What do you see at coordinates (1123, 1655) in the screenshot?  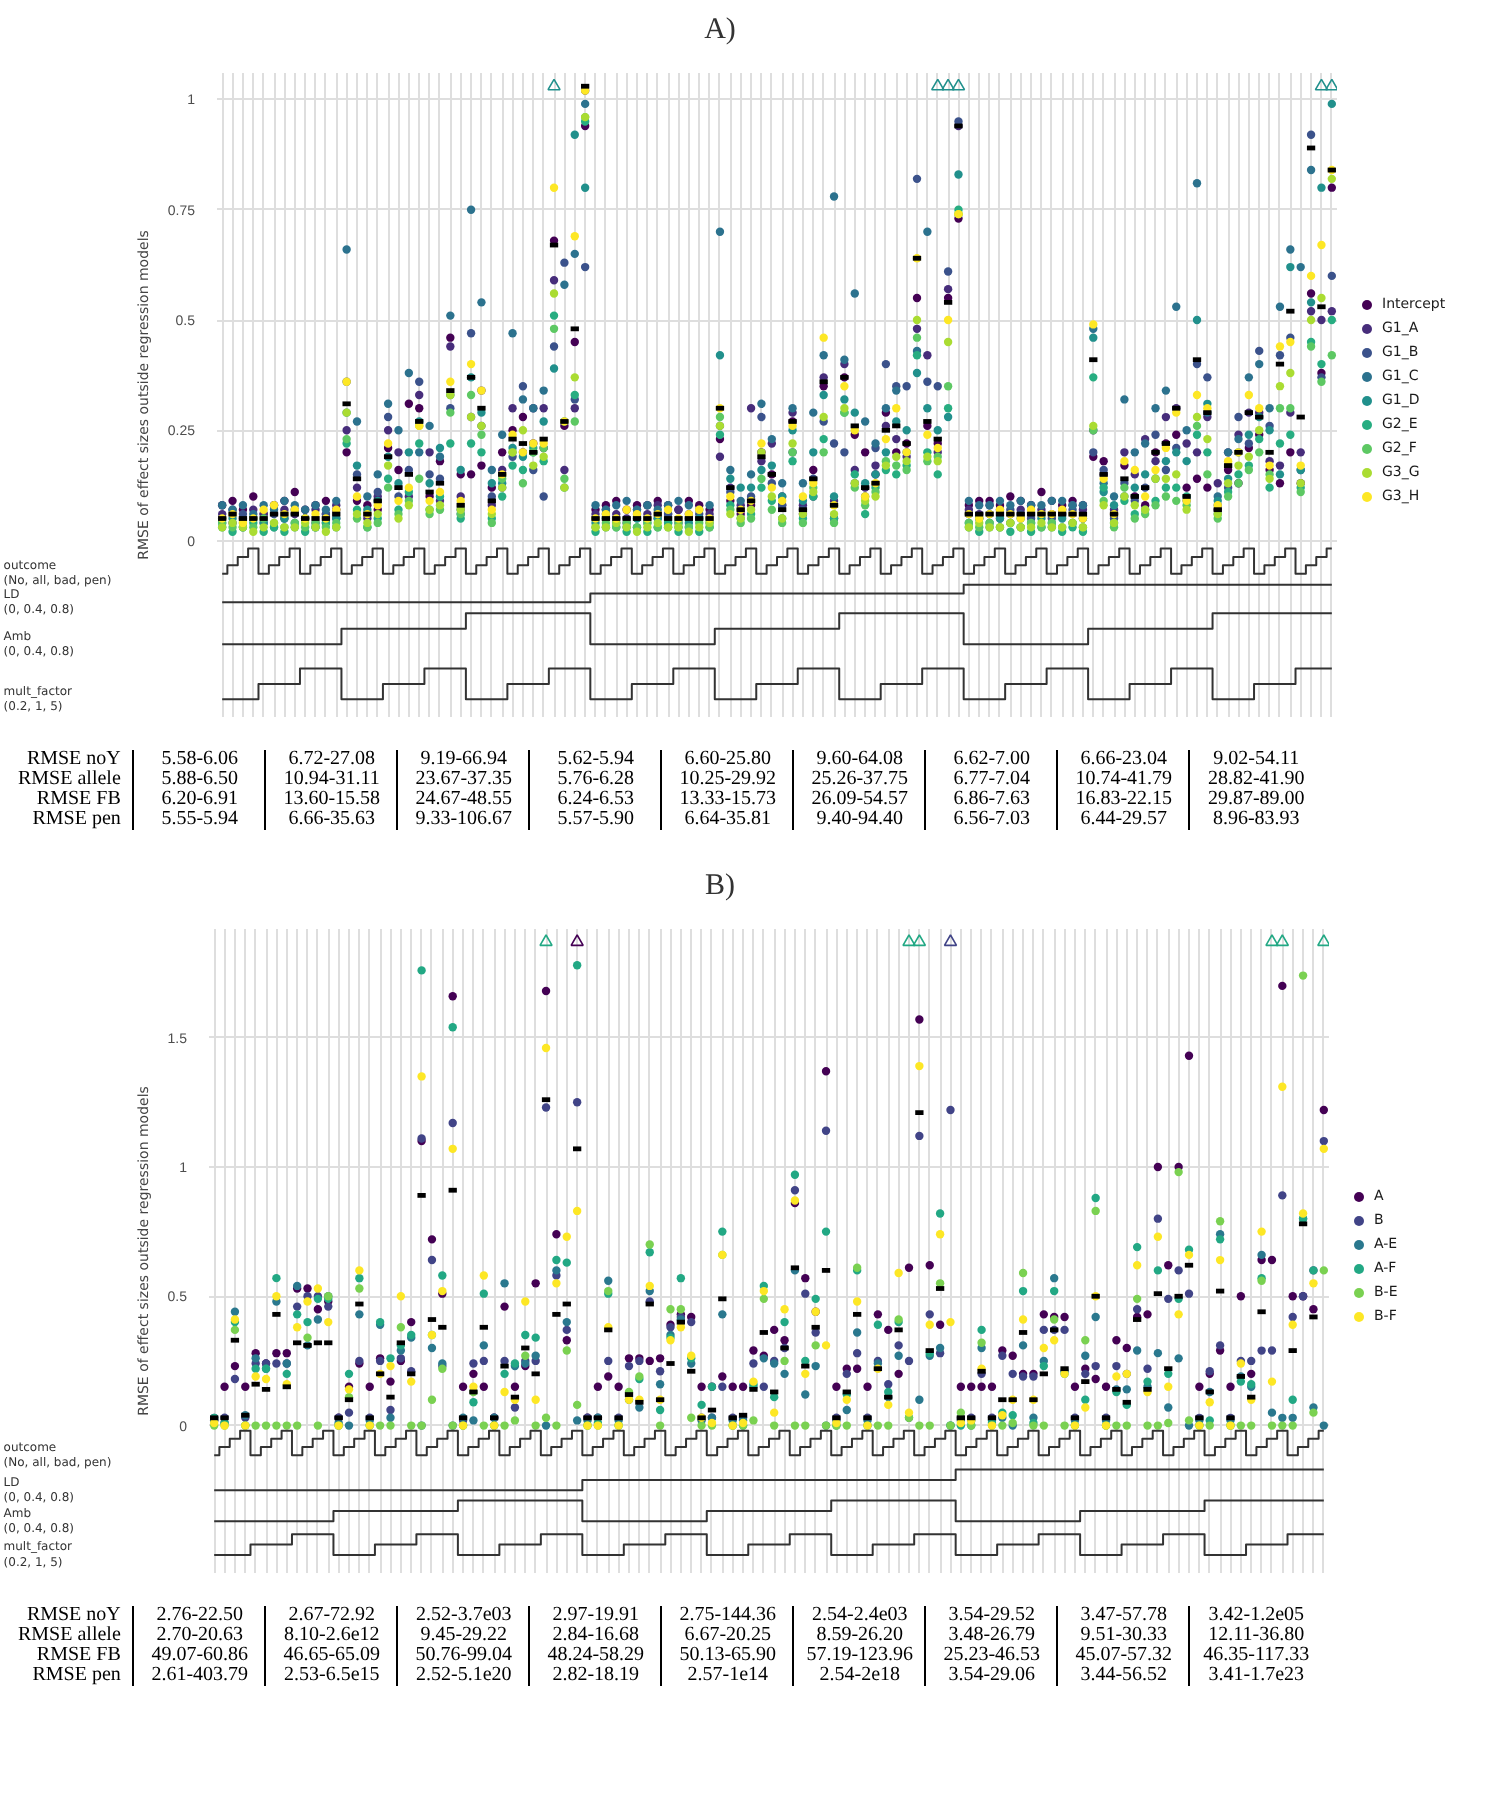 I see `text: 45.07-57.32` at bounding box center [1123, 1655].